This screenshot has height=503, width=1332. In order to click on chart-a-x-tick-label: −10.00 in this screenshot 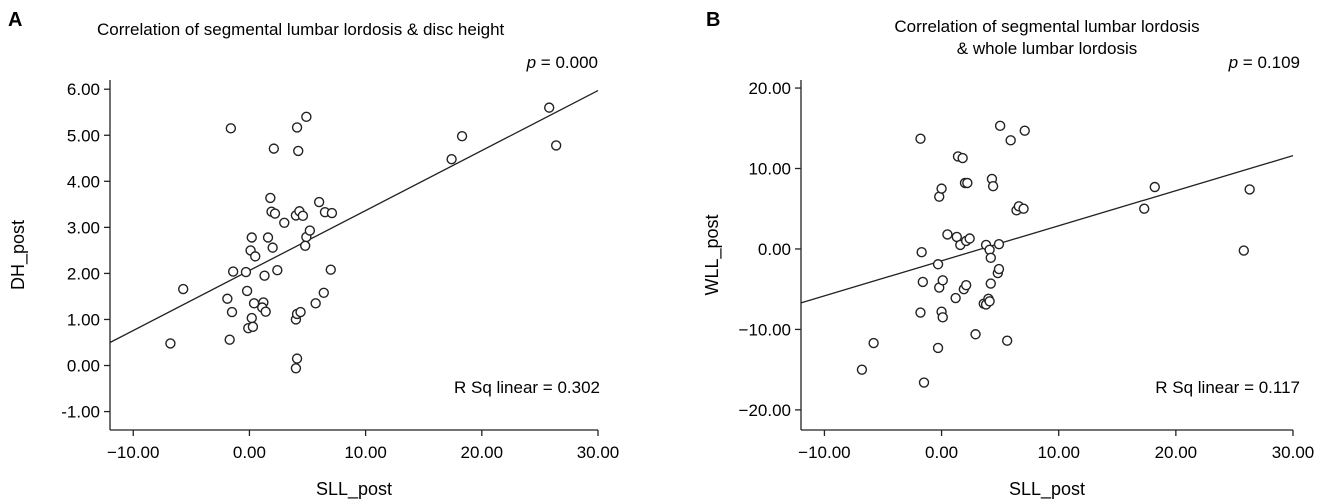, I will do `click(133, 452)`.